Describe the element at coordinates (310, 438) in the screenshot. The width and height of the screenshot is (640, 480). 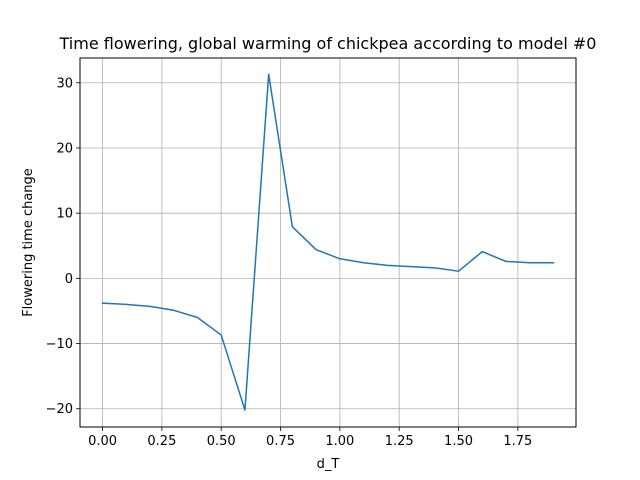
I see `x-axis: 0.00 0.25 0.50 0.75 1.00 1.25 1.50 1.75` at that location.